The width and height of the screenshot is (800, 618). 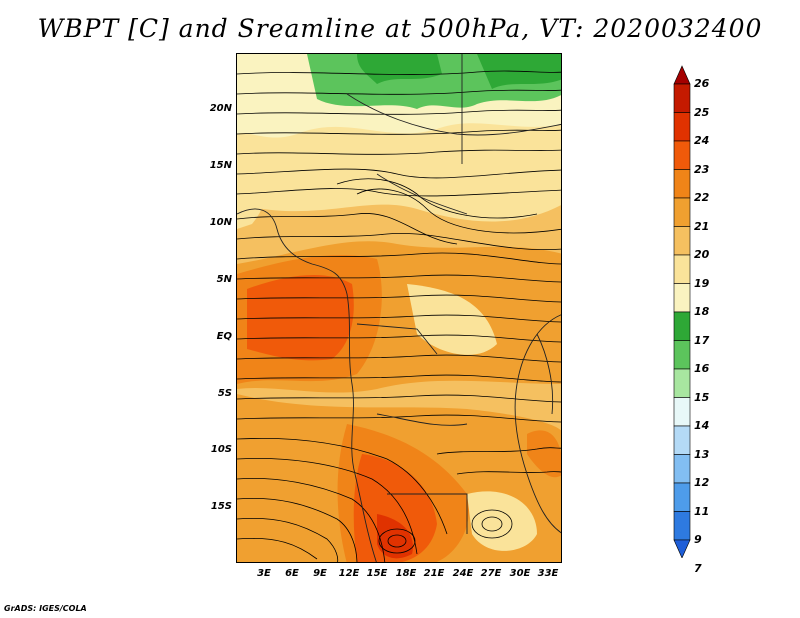 I want to click on colorbar-label: 16, so click(x=702, y=368).